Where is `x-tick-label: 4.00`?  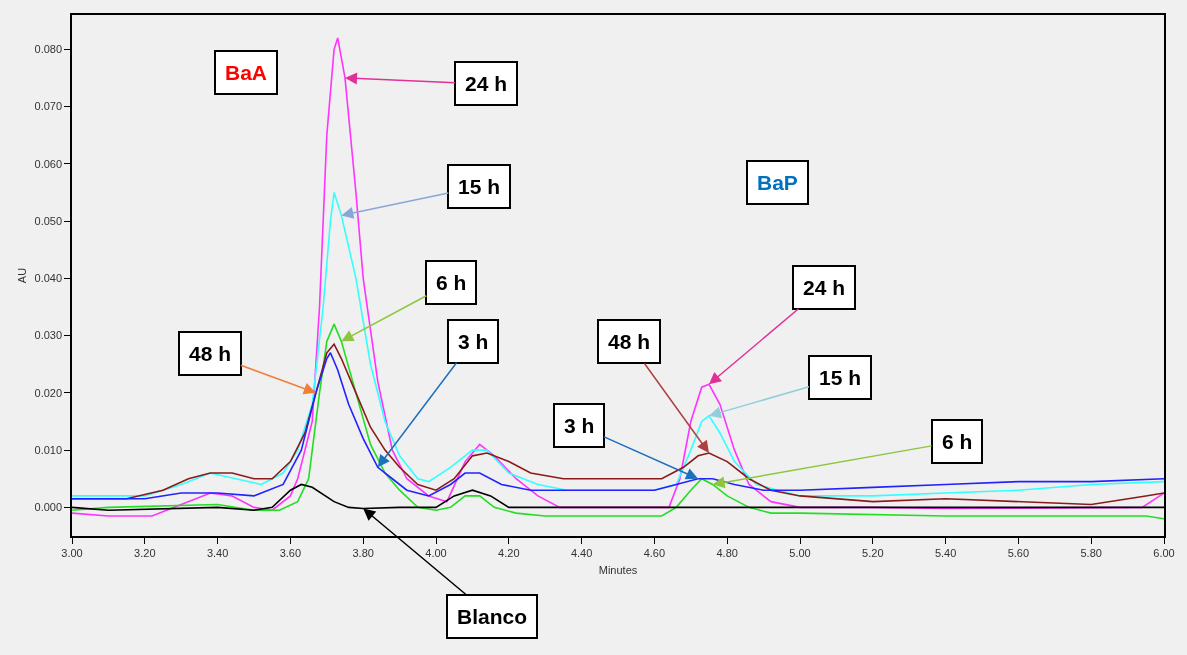 x-tick-label: 4.00 is located at coordinates (436, 552).